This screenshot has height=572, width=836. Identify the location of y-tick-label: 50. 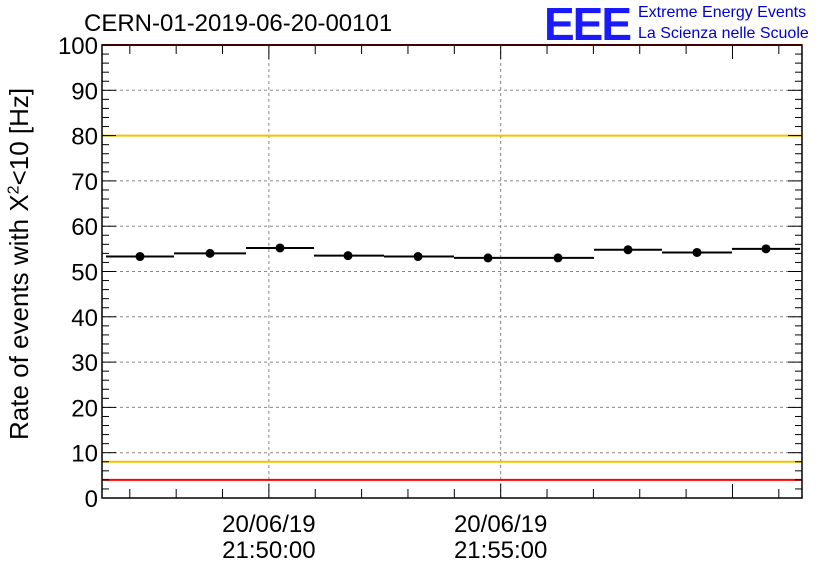
(84, 273).